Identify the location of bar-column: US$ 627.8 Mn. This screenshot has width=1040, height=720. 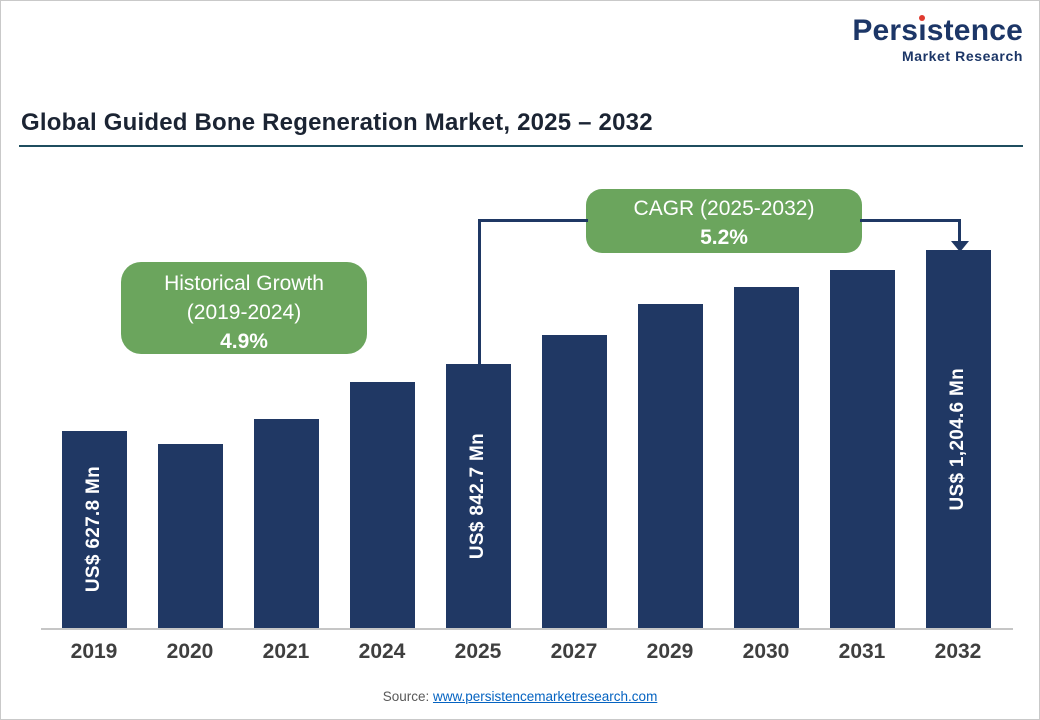
(94, 439).